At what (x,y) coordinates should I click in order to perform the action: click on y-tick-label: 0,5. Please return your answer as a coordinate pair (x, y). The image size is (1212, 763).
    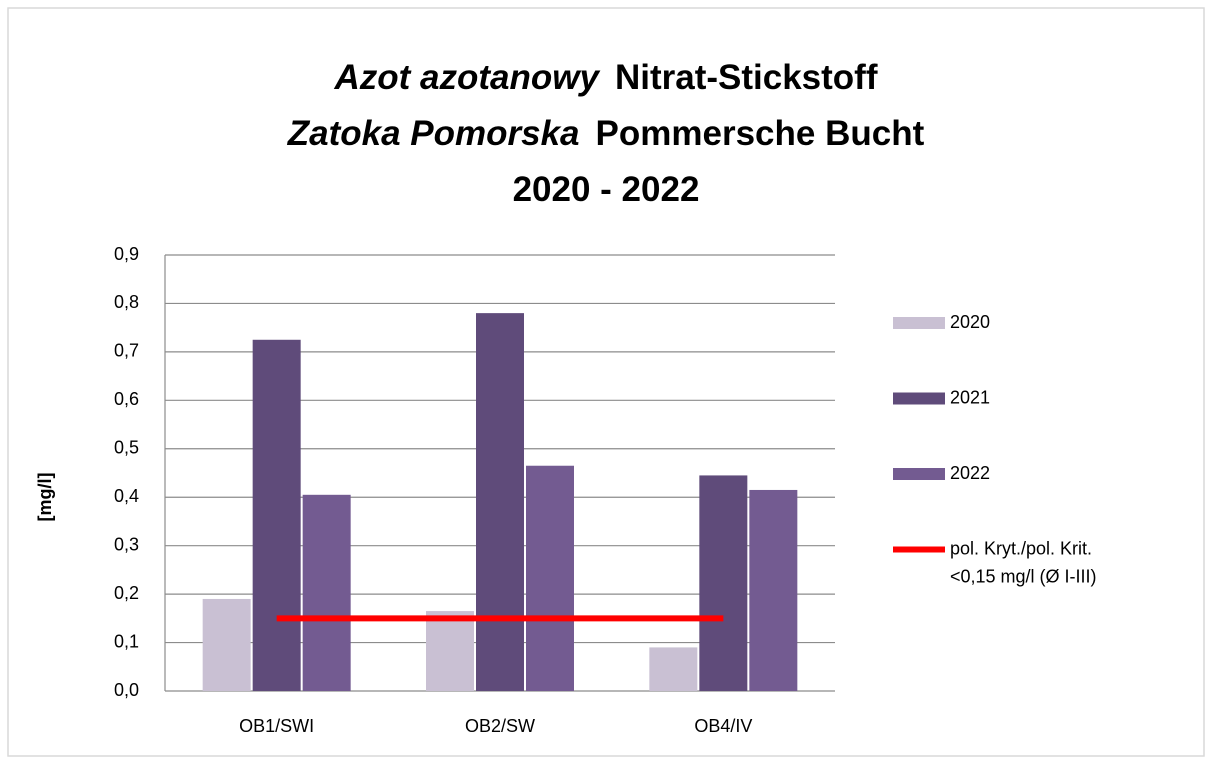
    Looking at the image, I should click on (126, 448).